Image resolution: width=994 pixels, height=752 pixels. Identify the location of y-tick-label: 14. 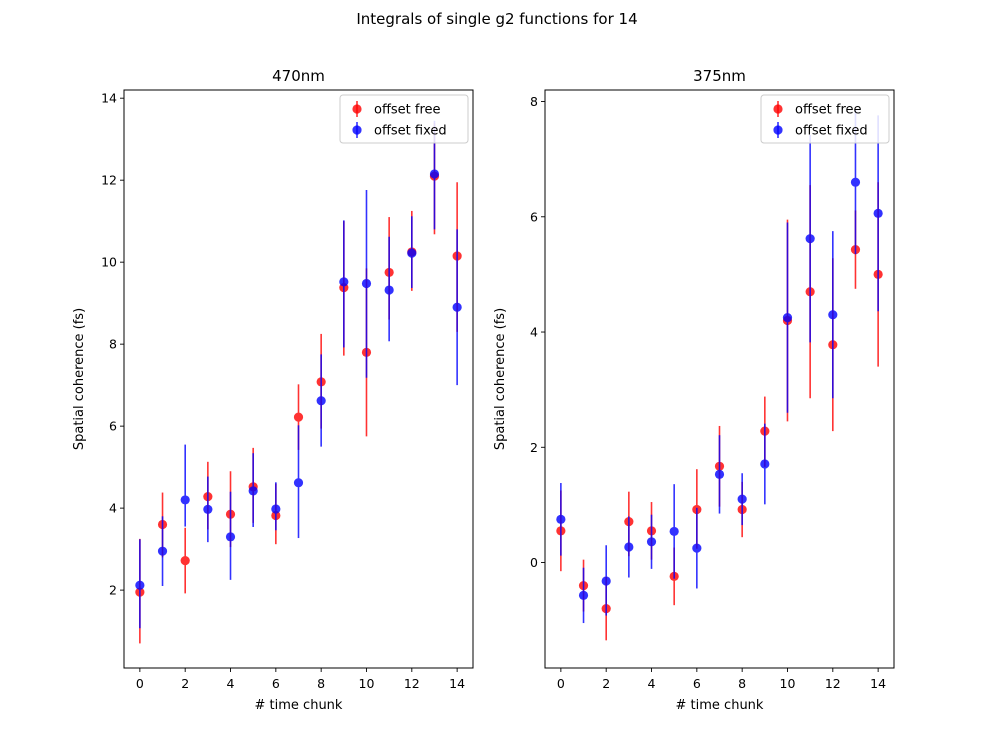
(109, 98).